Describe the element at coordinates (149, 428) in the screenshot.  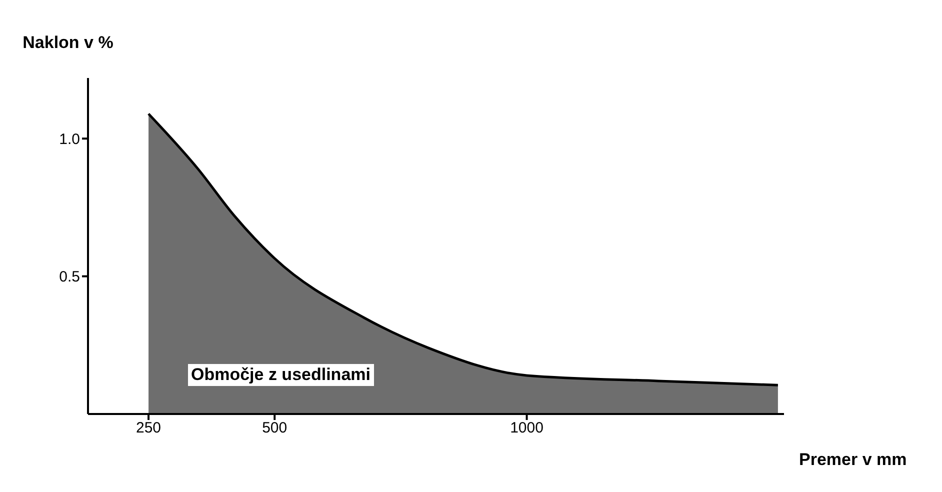
I see `x-tick-label: 250` at that location.